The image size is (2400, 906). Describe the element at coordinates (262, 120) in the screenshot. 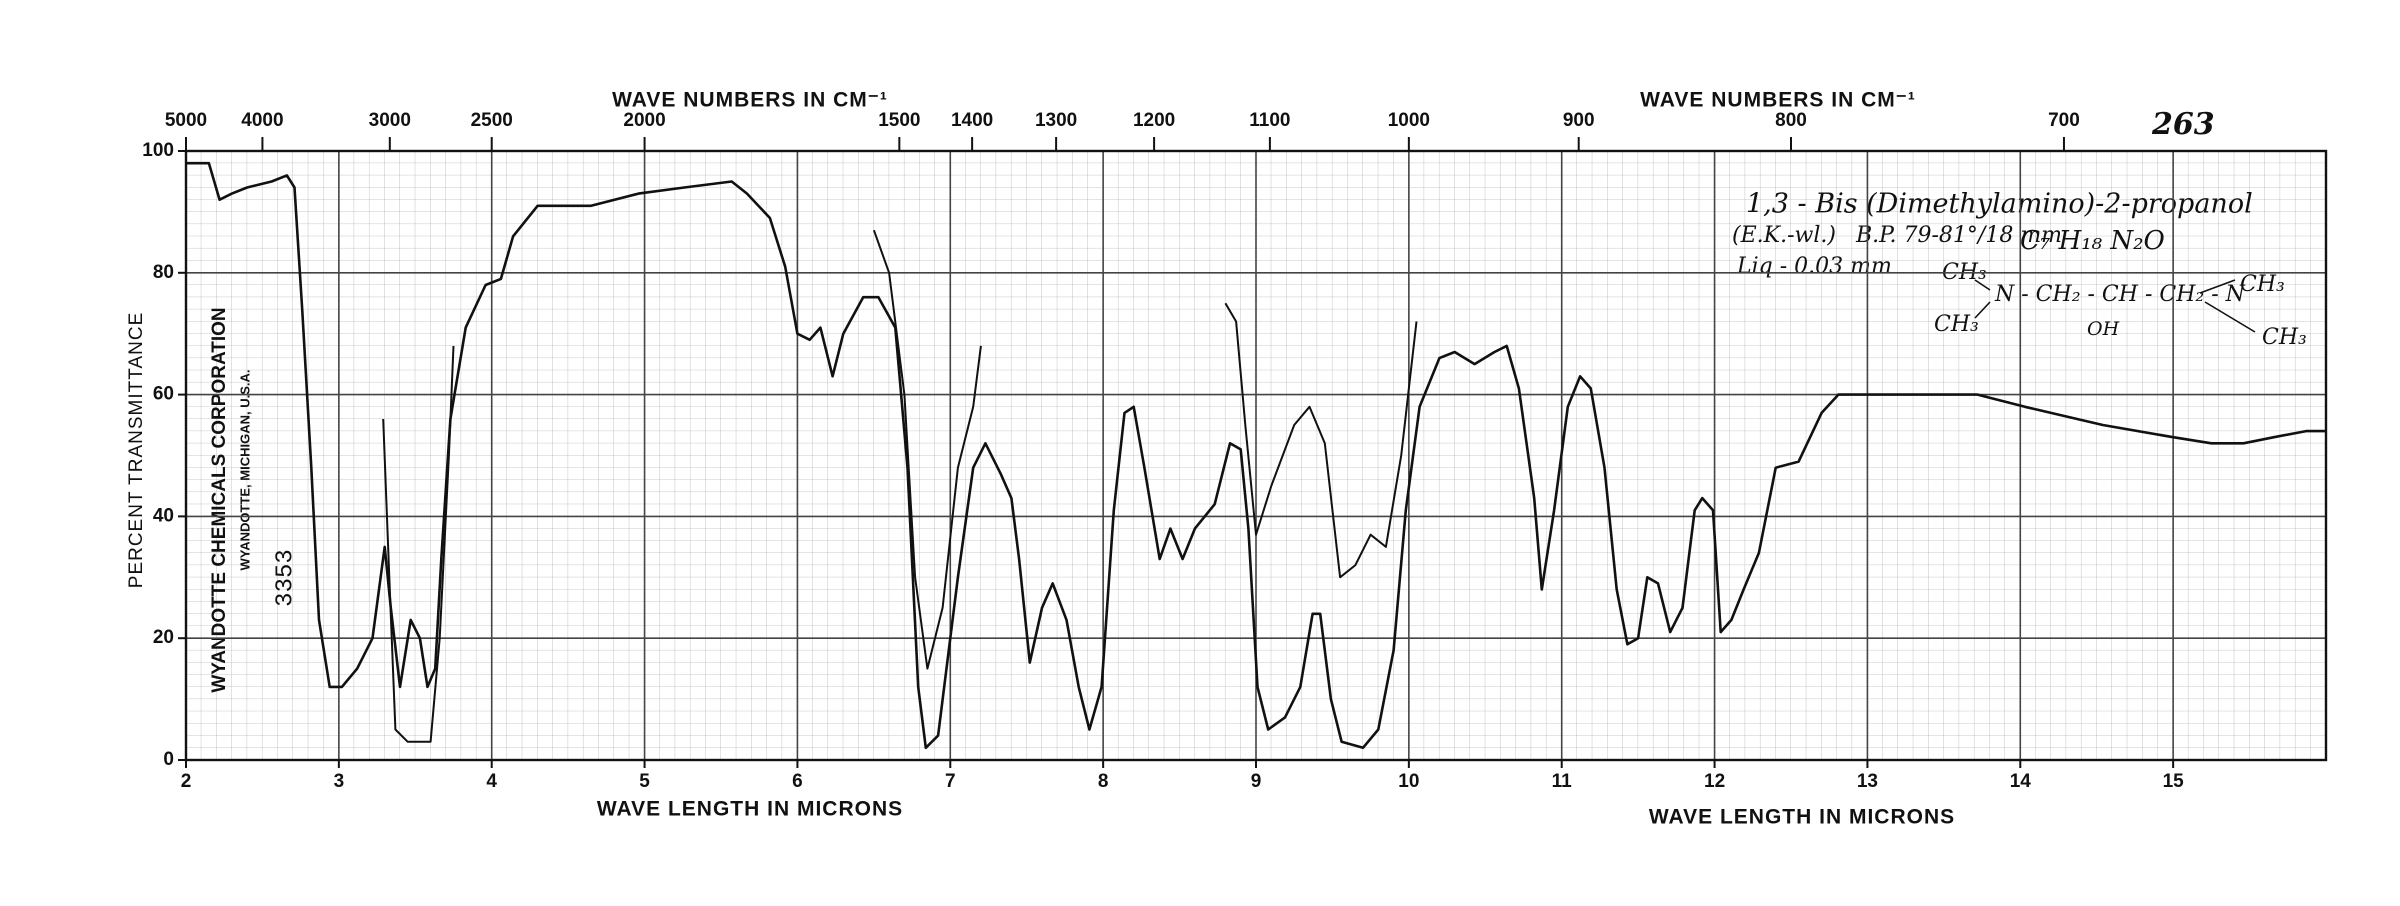

I see `x2-tick-label: 4000` at that location.